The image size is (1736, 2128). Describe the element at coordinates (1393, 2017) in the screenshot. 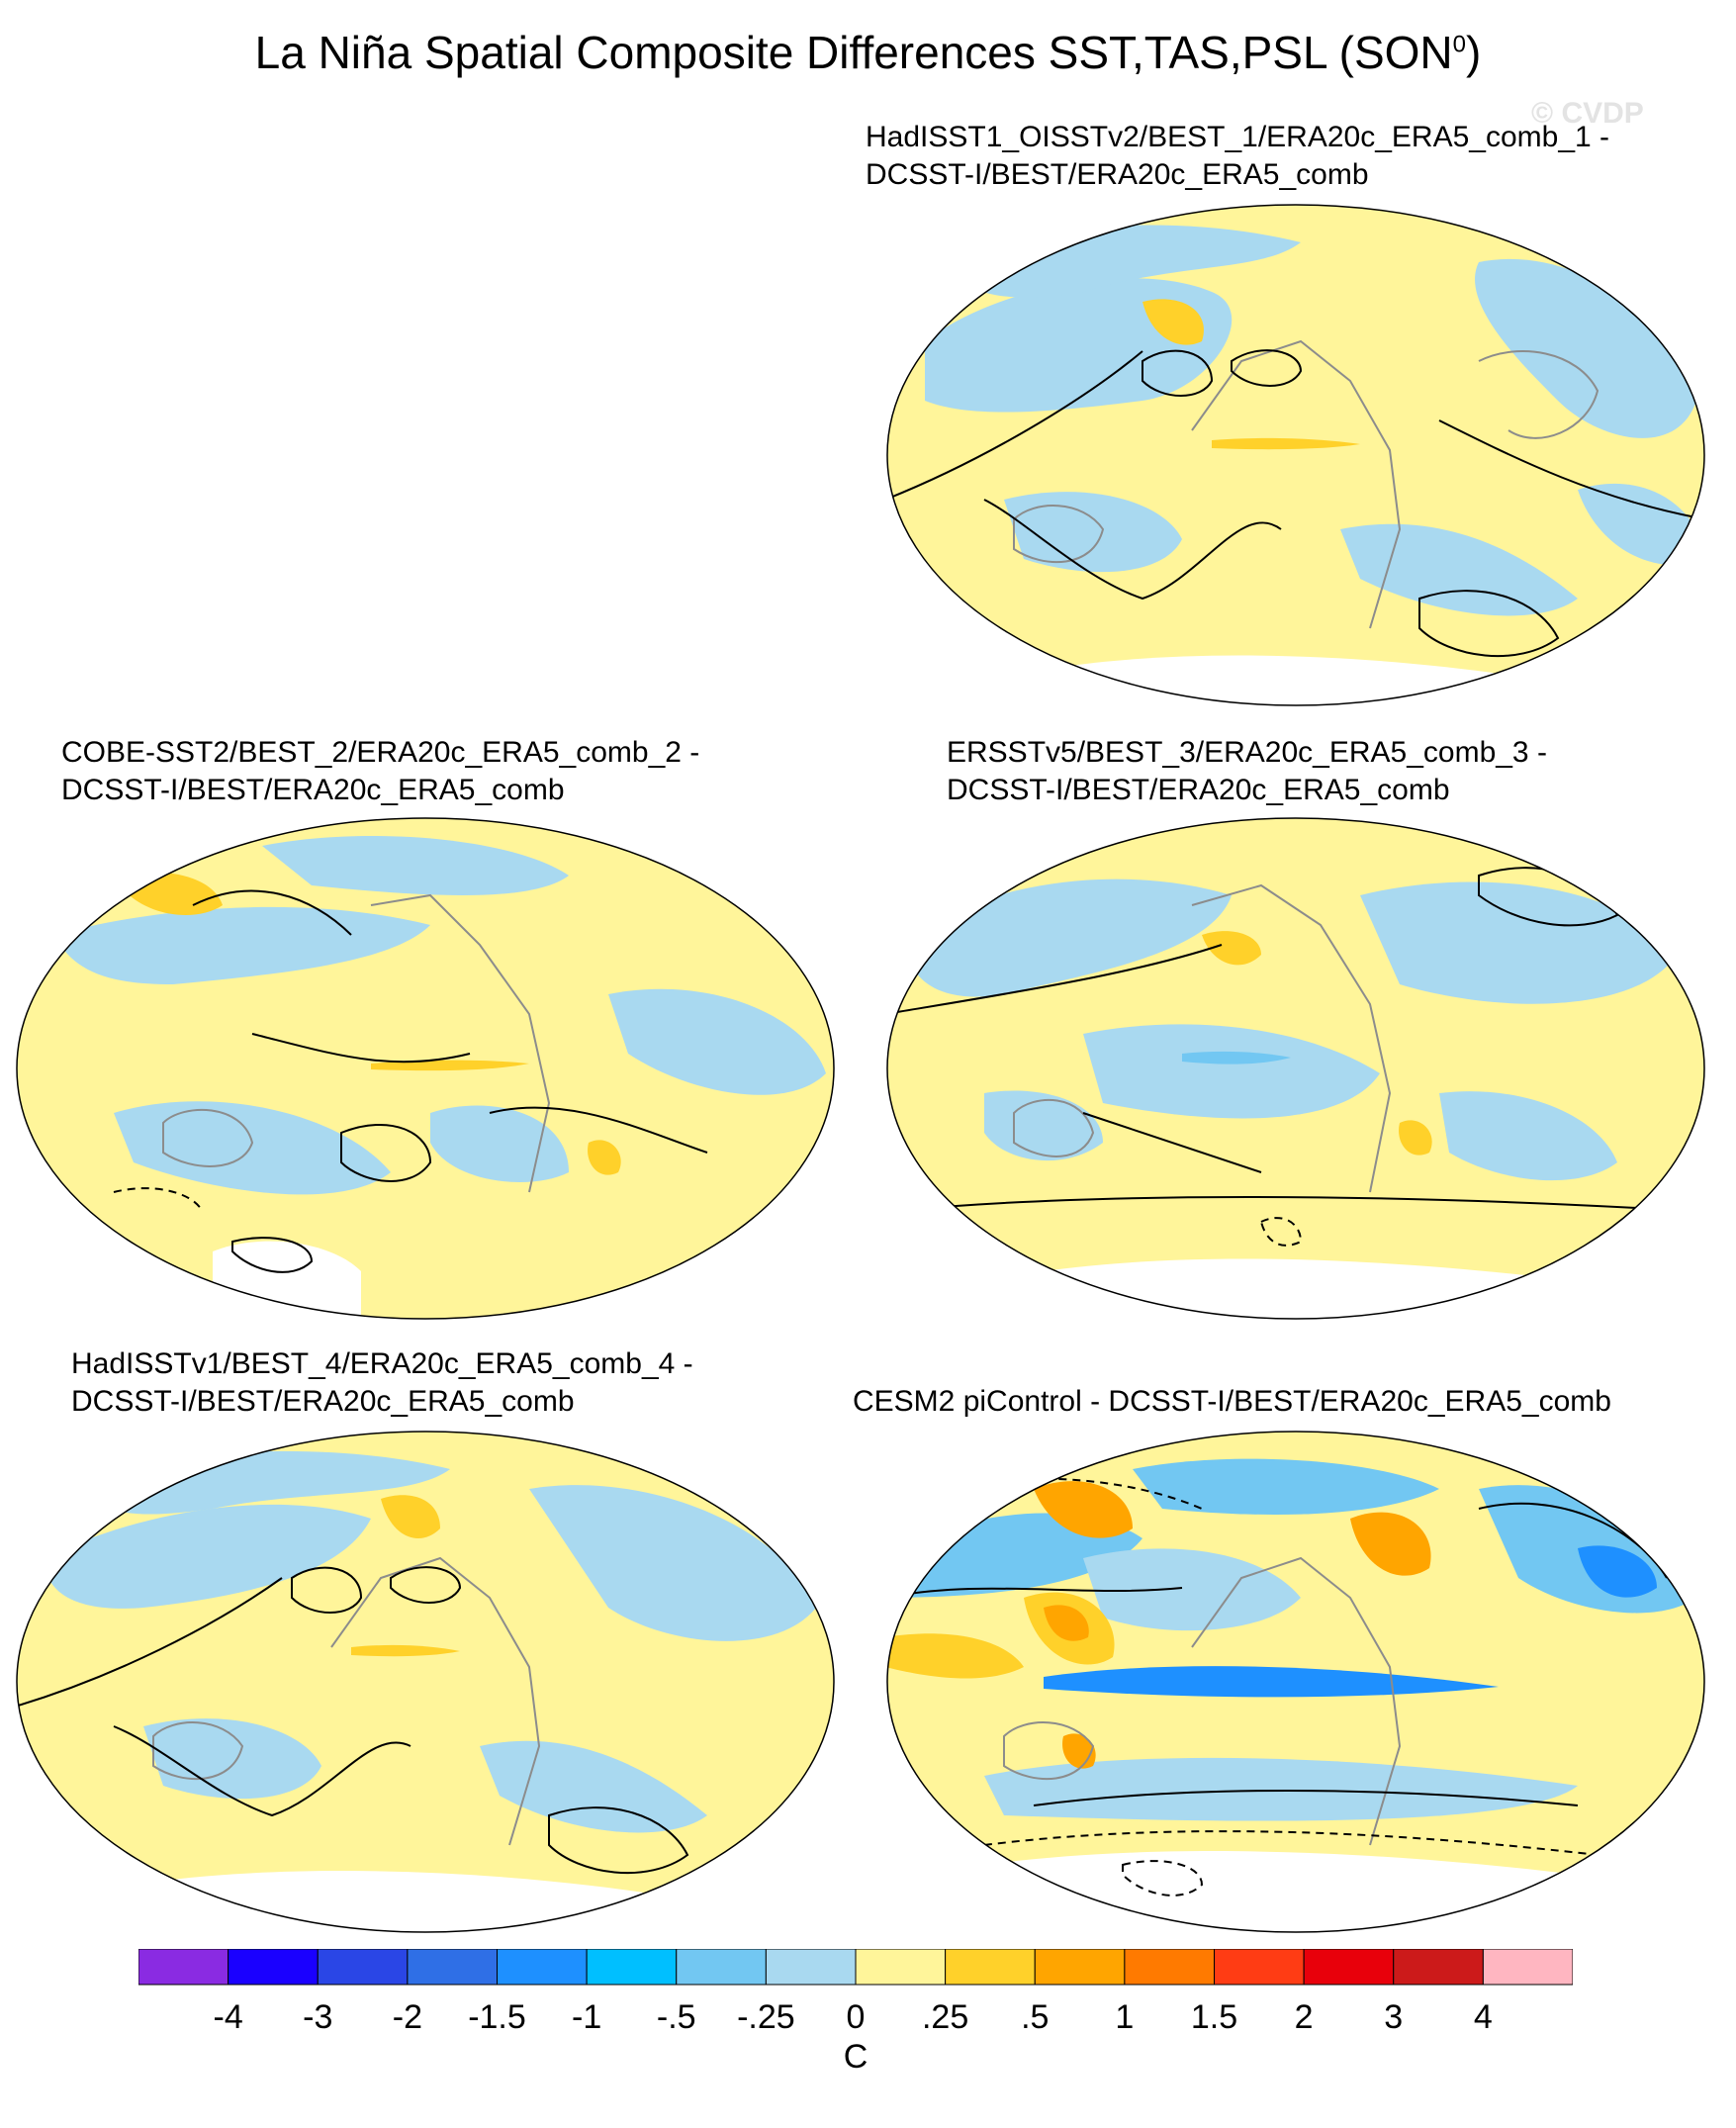

I see `colorbar-tick-label: 3` at that location.